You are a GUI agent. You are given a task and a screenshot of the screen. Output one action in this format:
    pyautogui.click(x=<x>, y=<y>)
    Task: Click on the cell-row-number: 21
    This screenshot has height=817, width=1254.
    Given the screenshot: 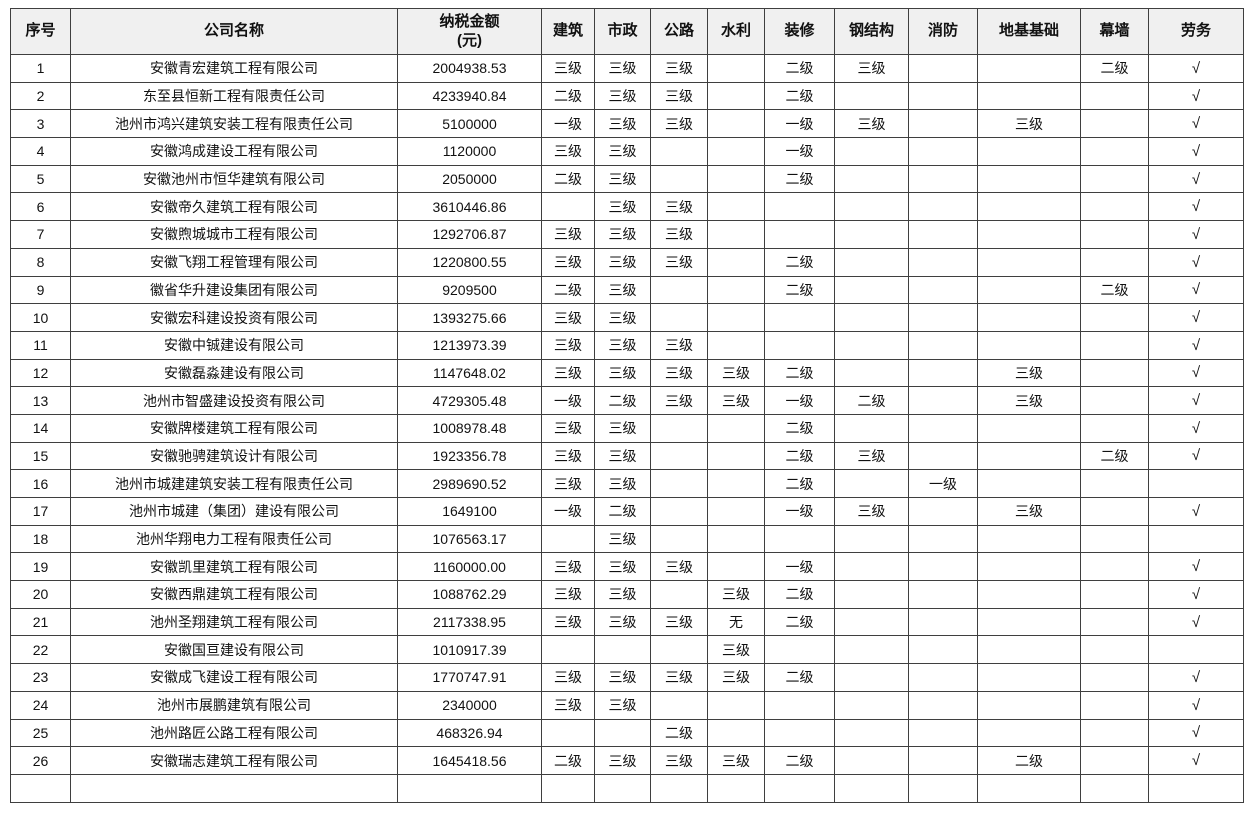 What is the action you would take?
    pyautogui.click(x=40, y=622)
    